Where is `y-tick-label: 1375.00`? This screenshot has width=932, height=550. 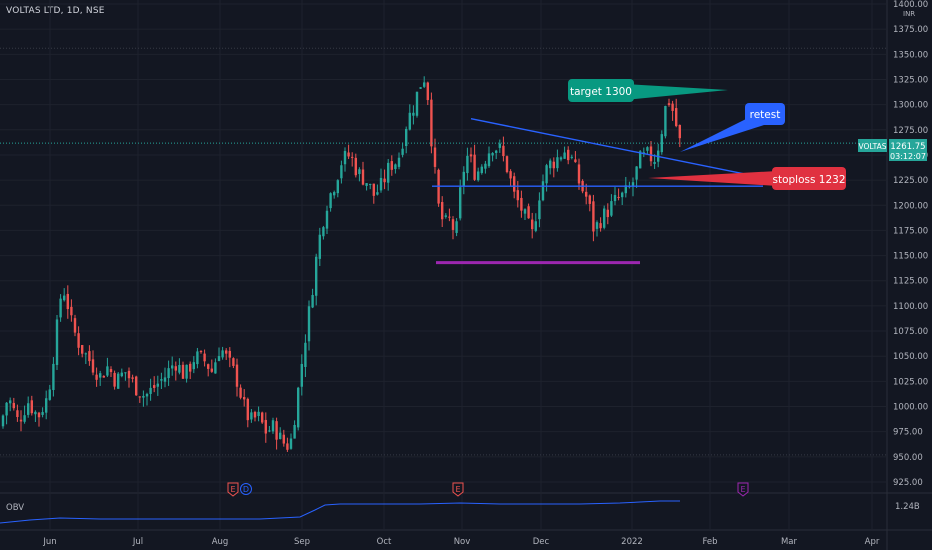 y-tick-label: 1375.00 is located at coordinates (910, 30).